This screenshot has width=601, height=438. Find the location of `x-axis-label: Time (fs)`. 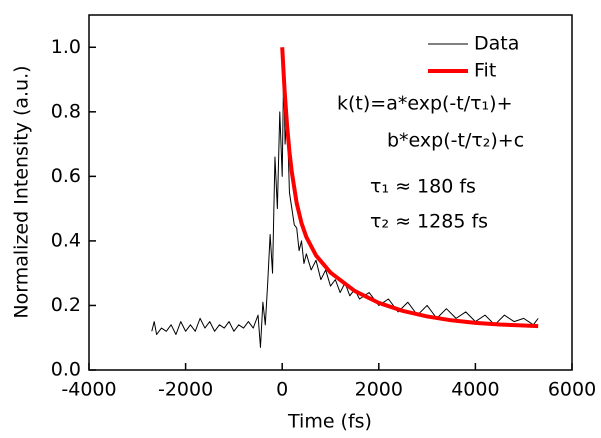

x-axis-label: Time (fs) is located at coordinates (329, 422).